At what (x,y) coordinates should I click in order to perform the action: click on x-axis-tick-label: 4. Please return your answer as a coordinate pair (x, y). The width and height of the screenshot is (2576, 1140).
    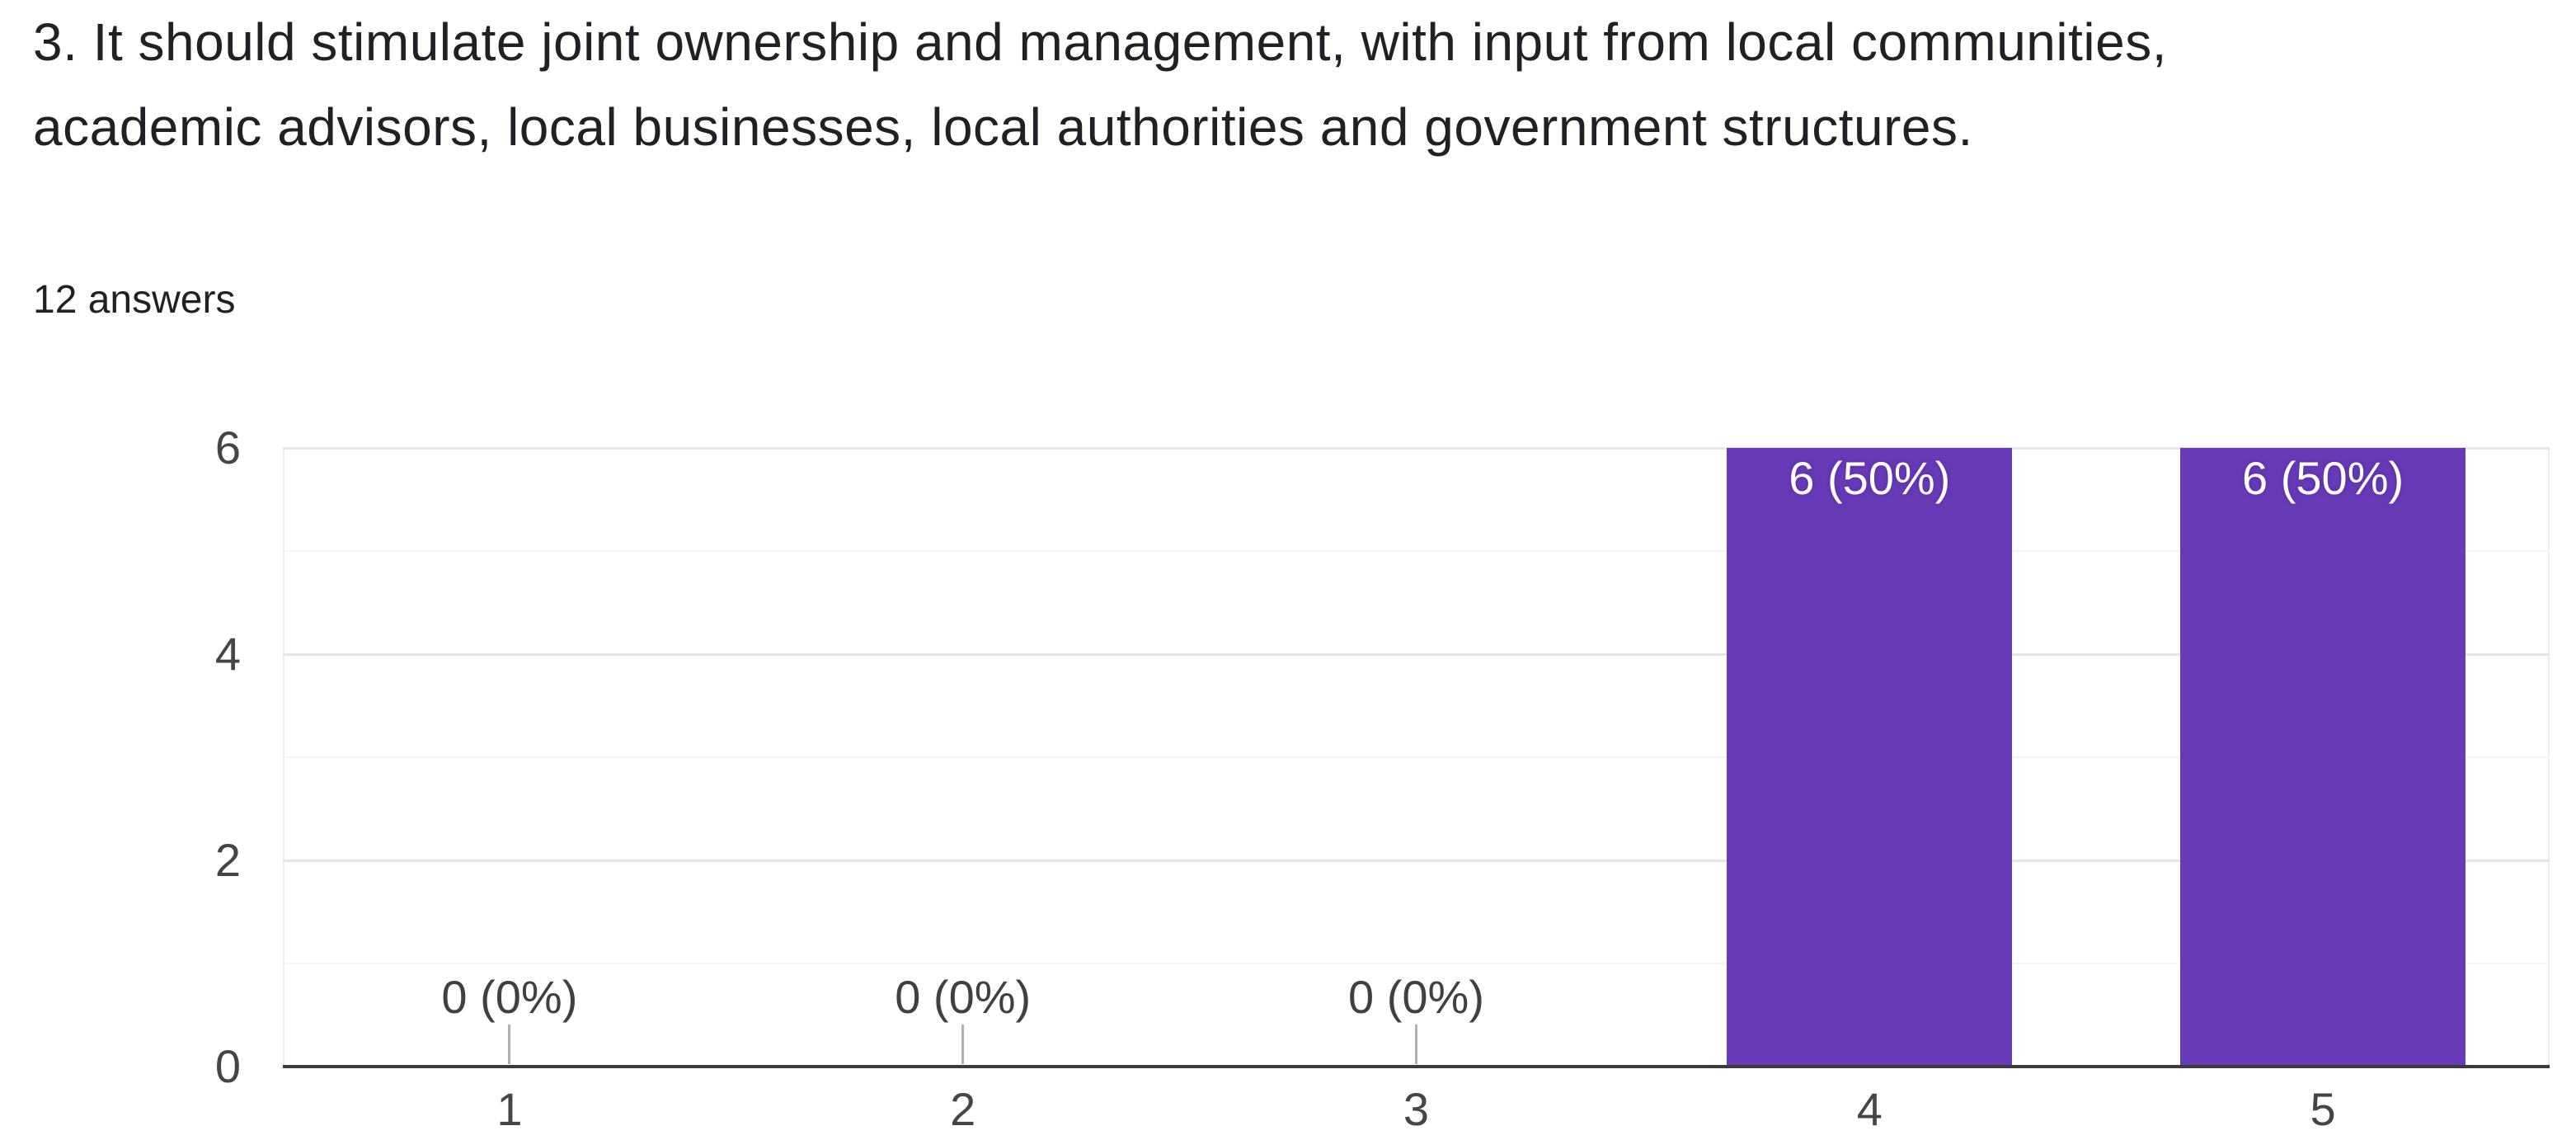
    Looking at the image, I should click on (1869, 1109).